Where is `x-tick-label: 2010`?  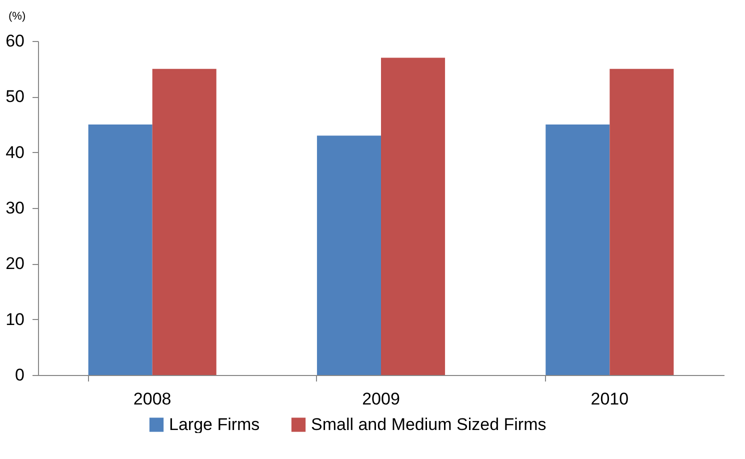
x-tick-label: 2010 is located at coordinates (609, 399).